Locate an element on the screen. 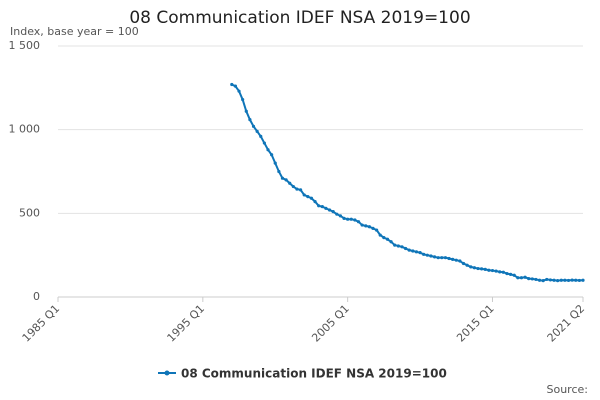  source: Source: is located at coordinates (568, 389).